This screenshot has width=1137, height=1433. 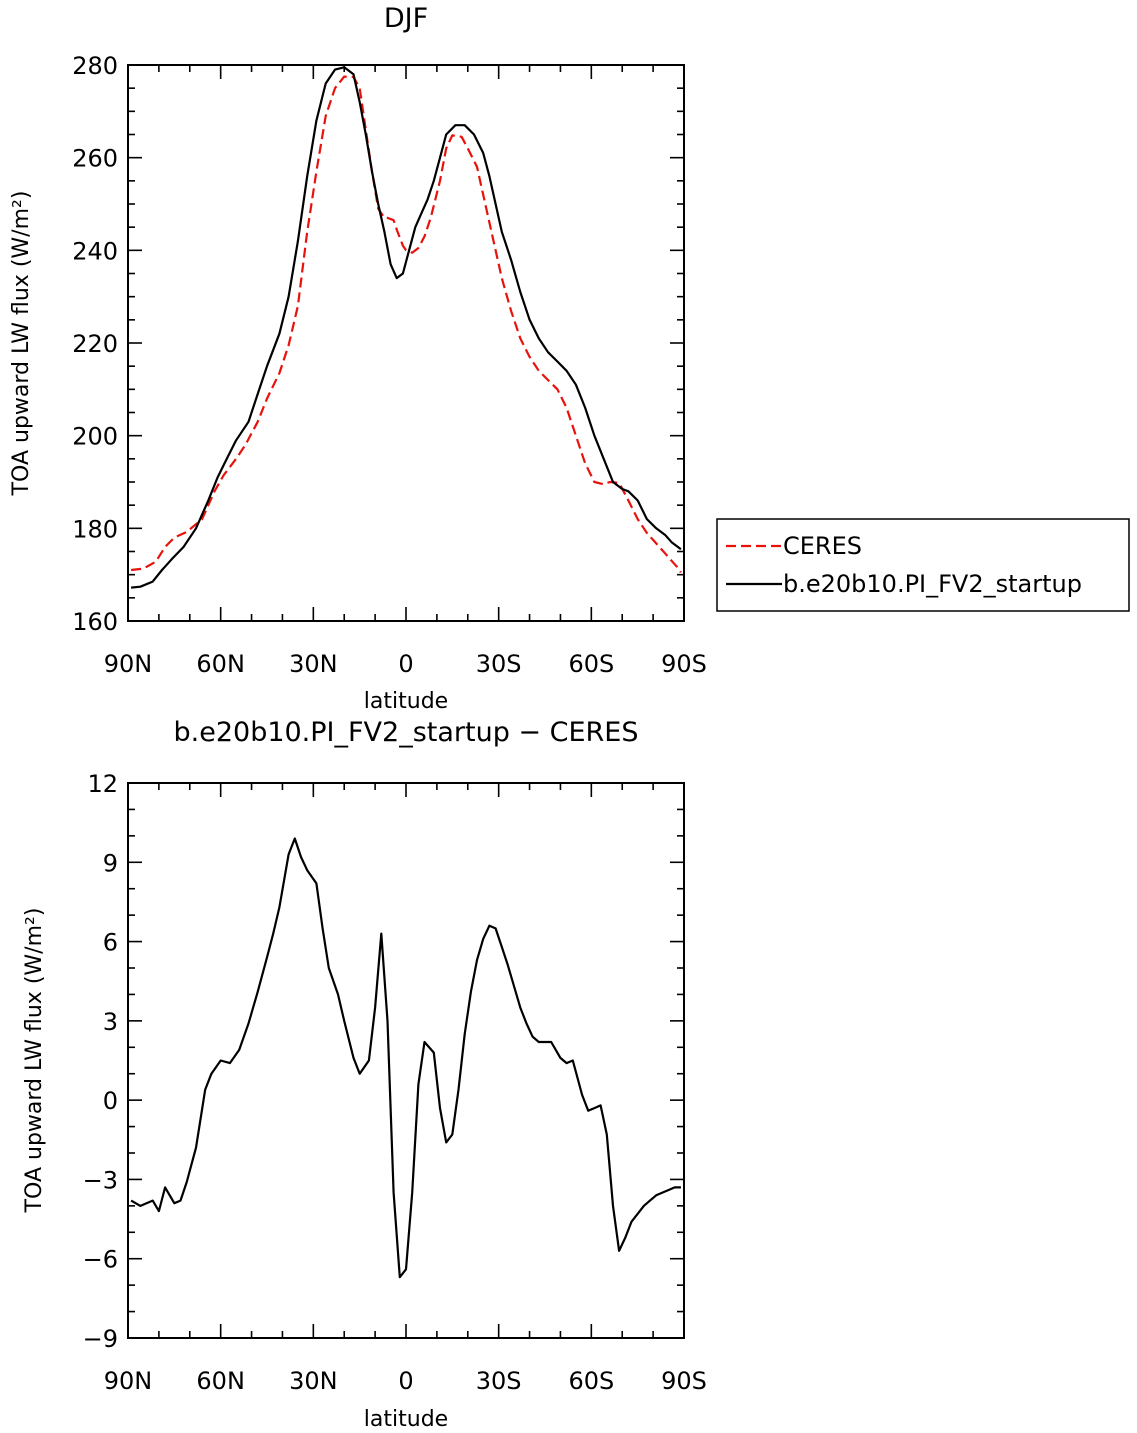 What do you see at coordinates (499, 664) in the screenshot?
I see `top-x-tick-label: 30S` at bounding box center [499, 664].